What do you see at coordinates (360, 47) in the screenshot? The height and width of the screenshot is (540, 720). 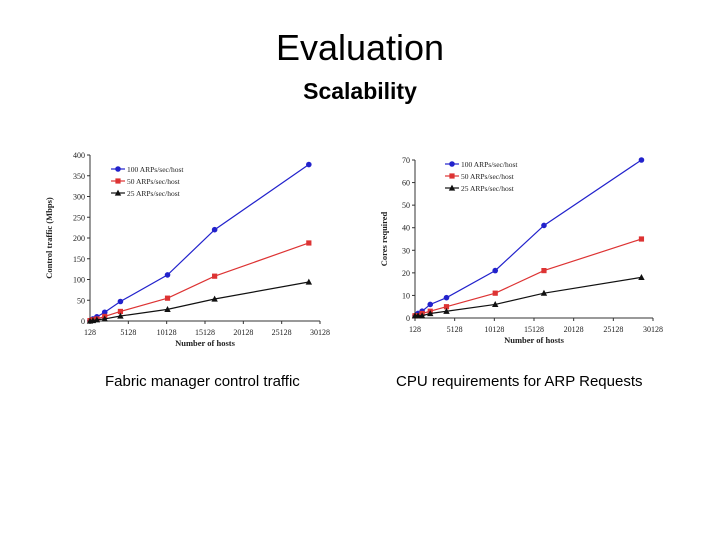 I see `slide-title: Evaluation` at bounding box center [360, 47].